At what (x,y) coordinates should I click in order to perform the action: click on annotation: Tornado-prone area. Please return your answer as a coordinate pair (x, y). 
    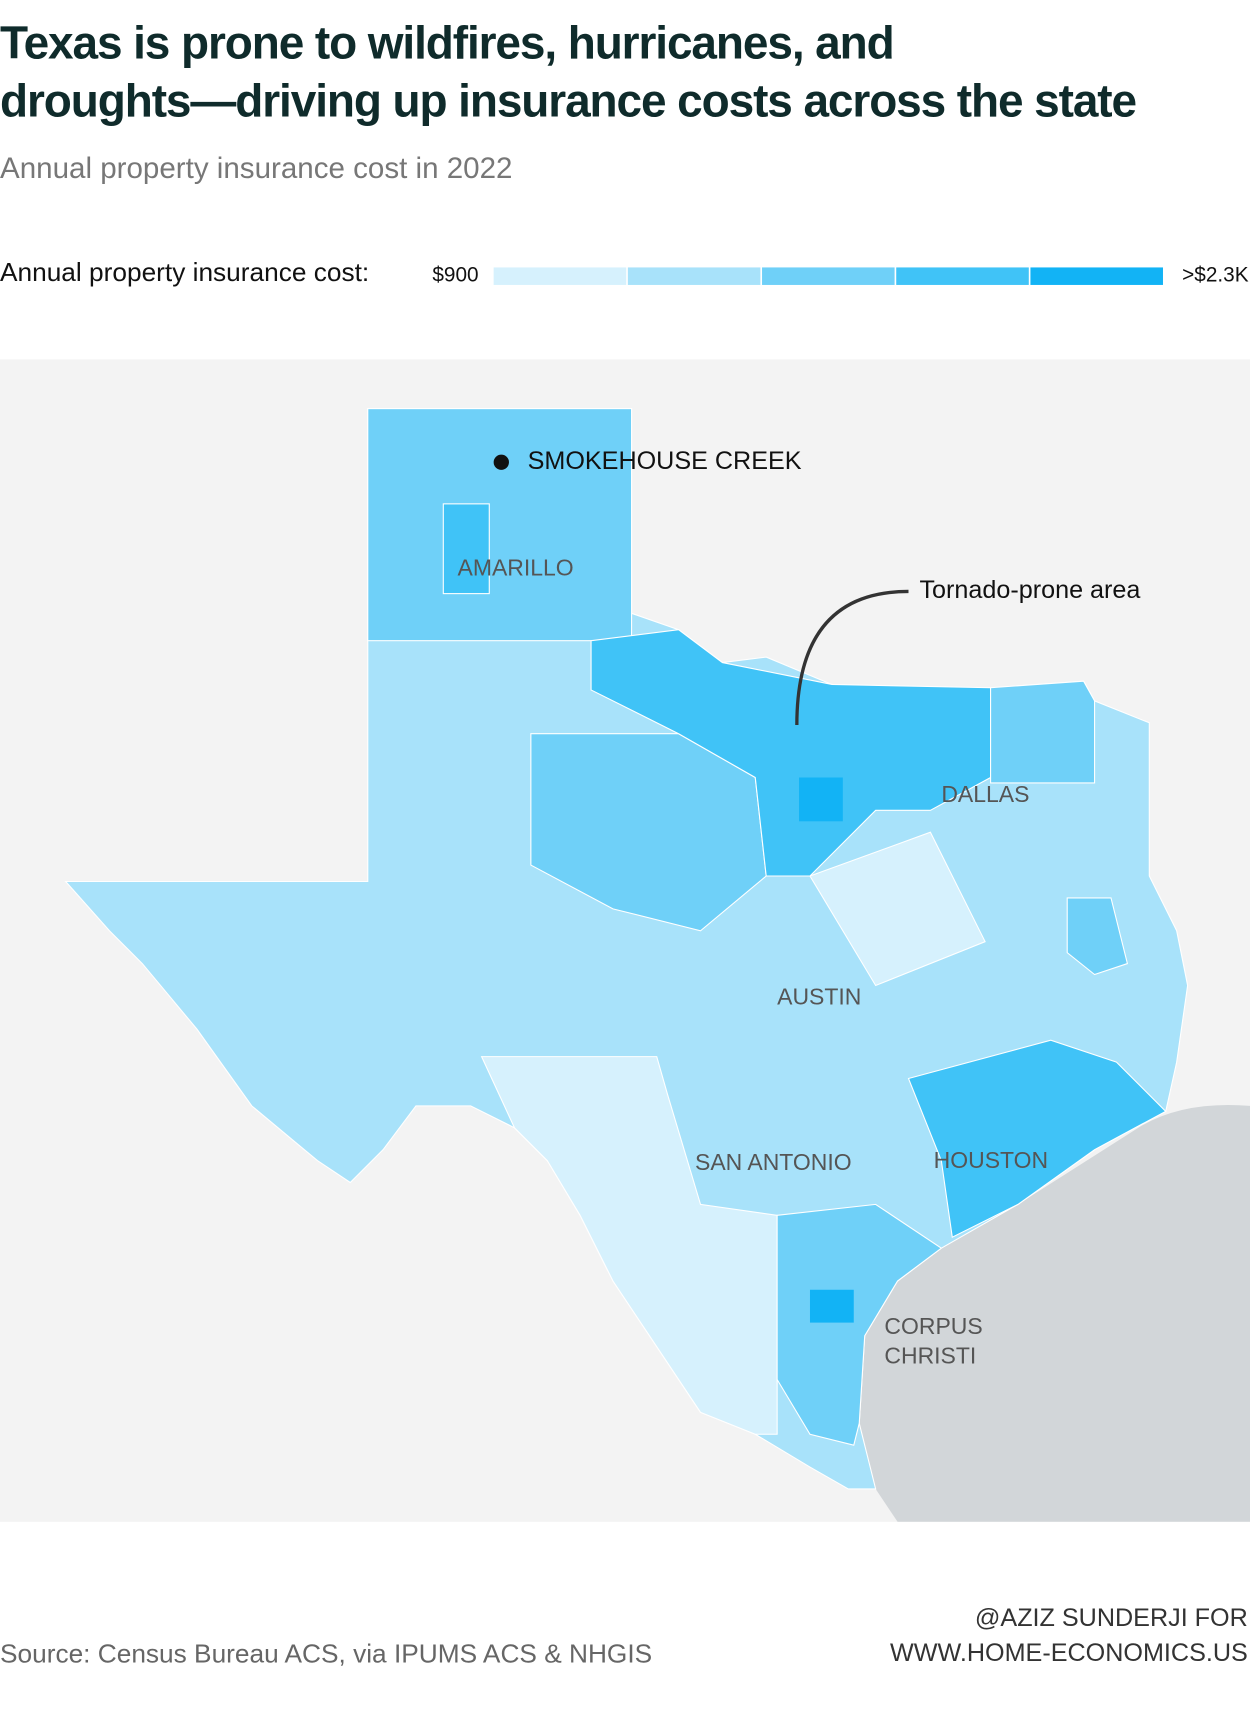
    Looking at the image, I should click on (1029, 590).